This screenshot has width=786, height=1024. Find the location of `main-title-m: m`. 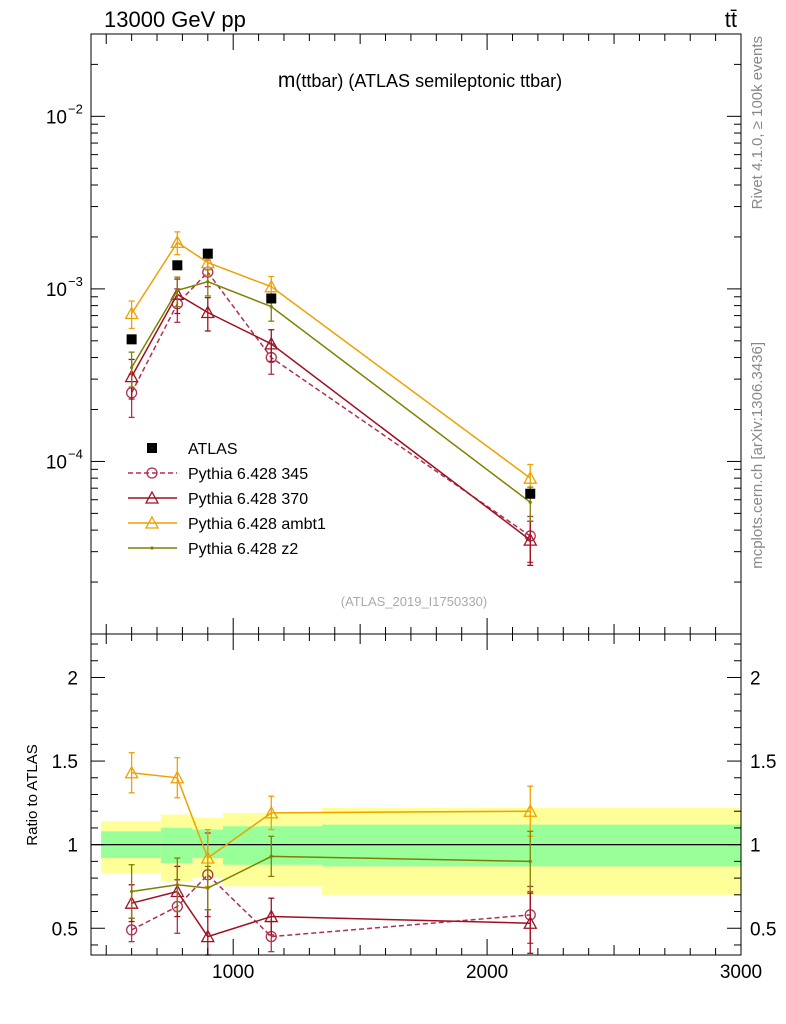

main-title-m: m is located at coordinates (287, 80).